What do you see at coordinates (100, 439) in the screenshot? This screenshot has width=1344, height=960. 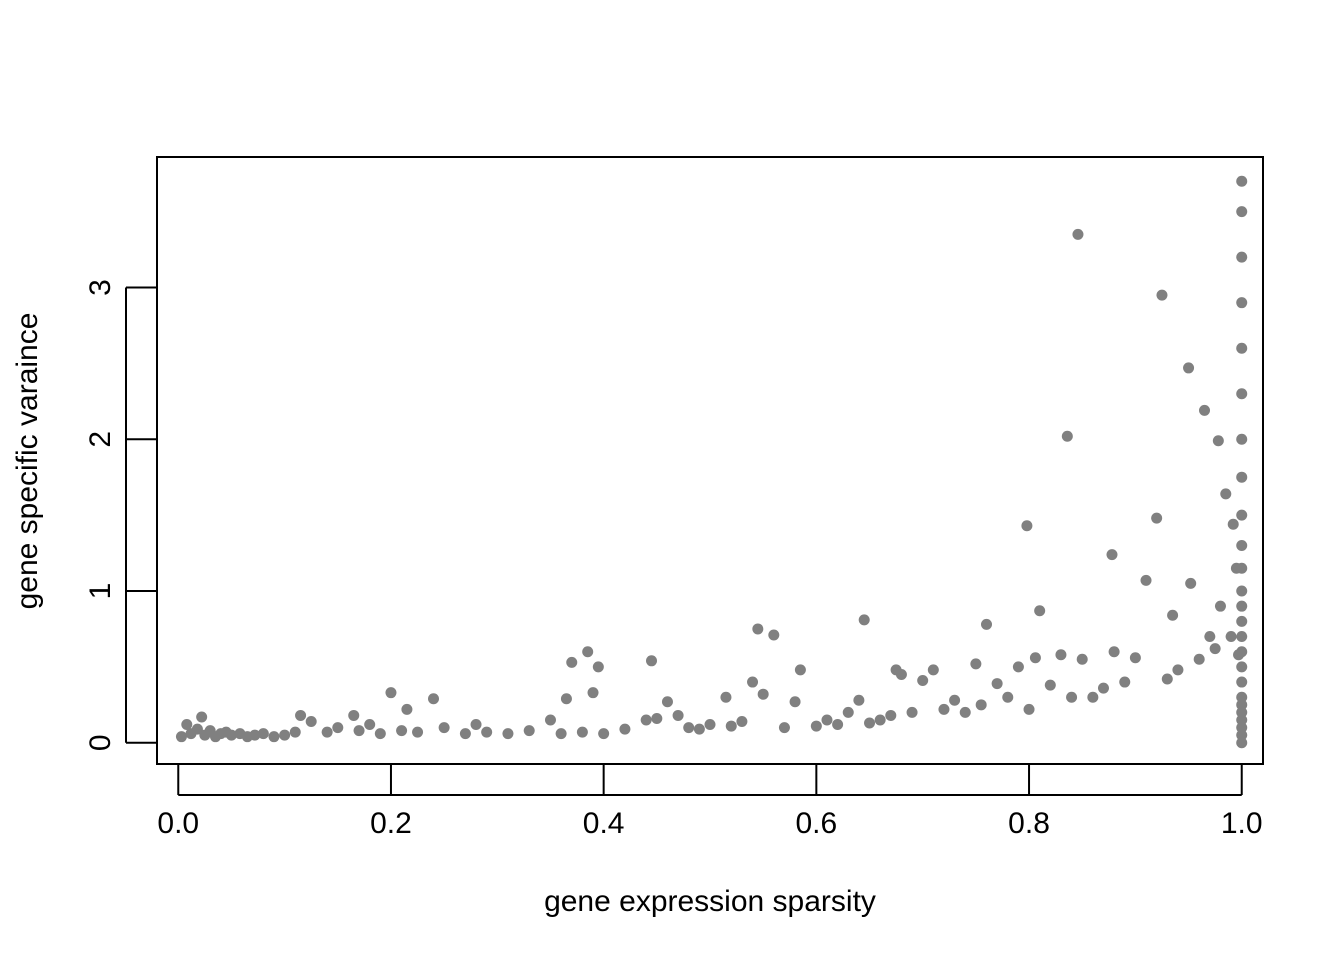 I see `y-tick-label: 2` at bounding box center [100, 439].